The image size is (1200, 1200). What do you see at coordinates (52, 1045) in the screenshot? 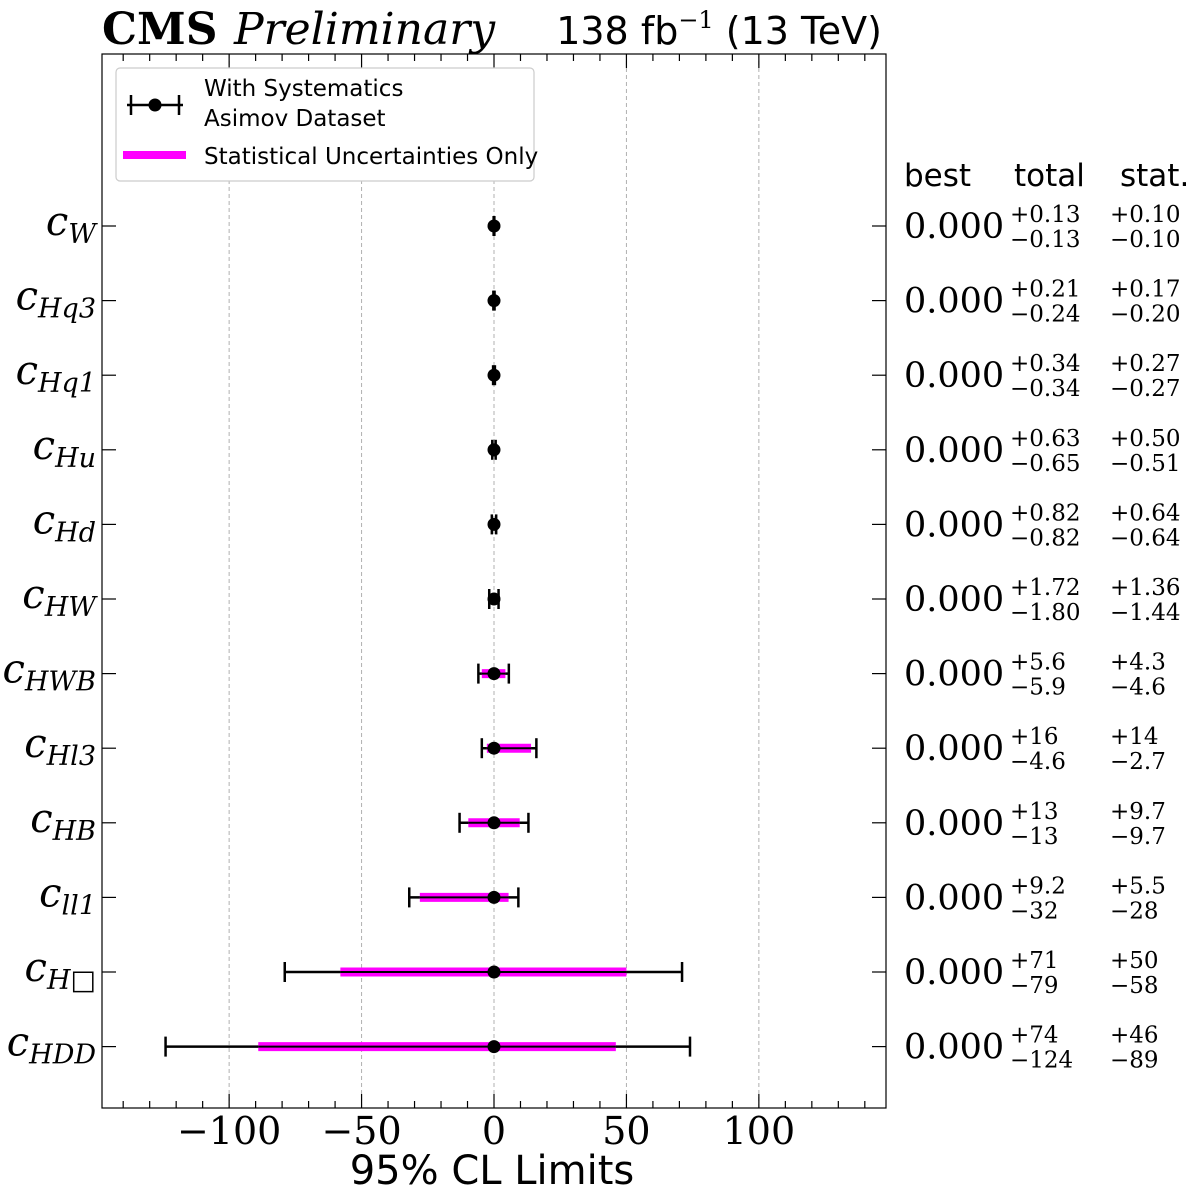
I see `param-label: cHDD` at bounding box center [52, 1045].